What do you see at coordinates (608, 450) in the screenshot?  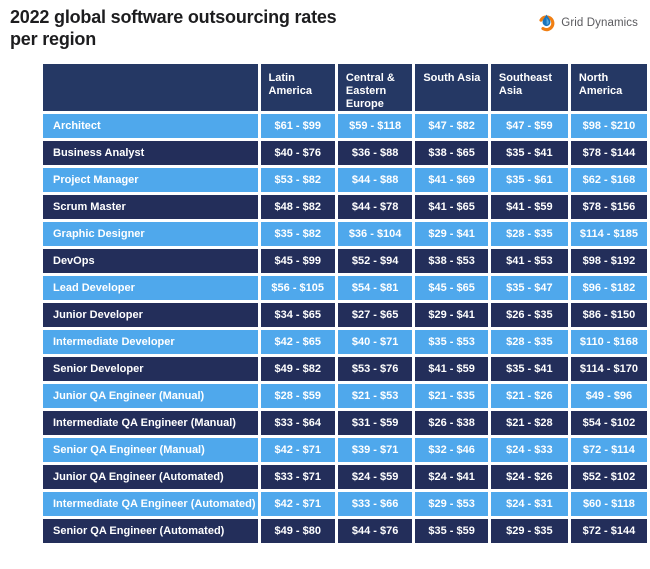 I see `rate-cell: $72 - $114` at bounding box center [608, 450].